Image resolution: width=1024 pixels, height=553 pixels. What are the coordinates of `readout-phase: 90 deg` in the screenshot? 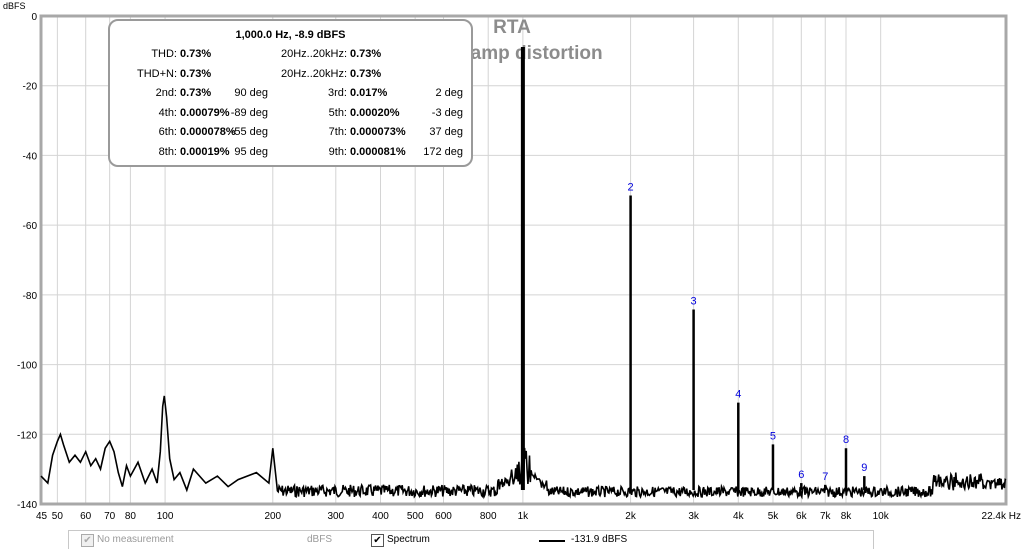 It's located at (251, 93).